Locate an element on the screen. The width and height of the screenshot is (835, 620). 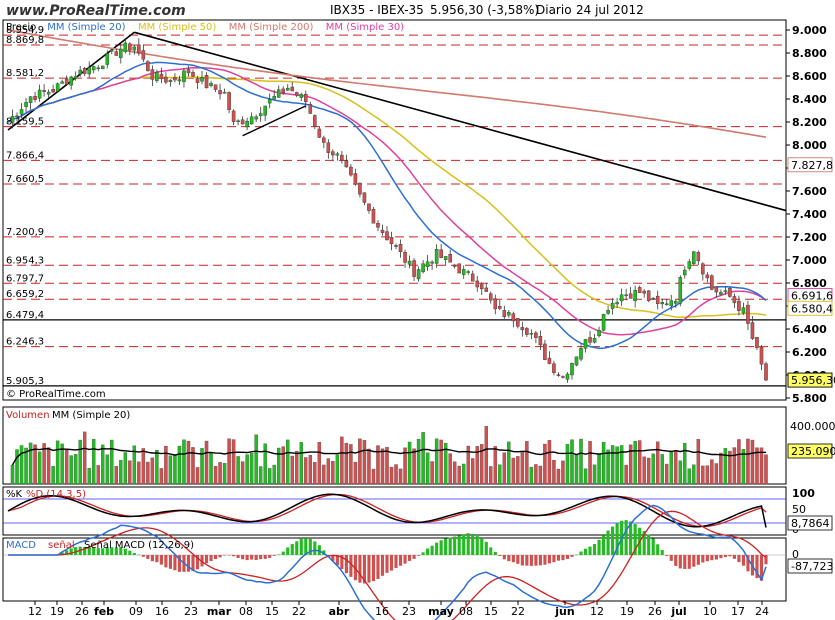
x-tick-label: 17 is located at coordinates (738, 611).